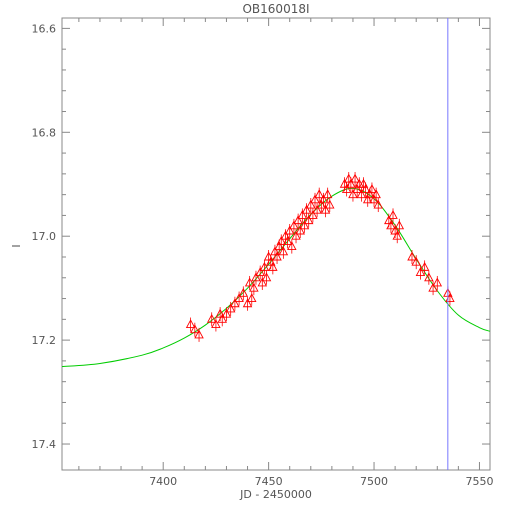  What do you see at coordinates (269, 481) in the screenshot?
I see `x-tick-label: 7450` at bounding box center [269, 481].